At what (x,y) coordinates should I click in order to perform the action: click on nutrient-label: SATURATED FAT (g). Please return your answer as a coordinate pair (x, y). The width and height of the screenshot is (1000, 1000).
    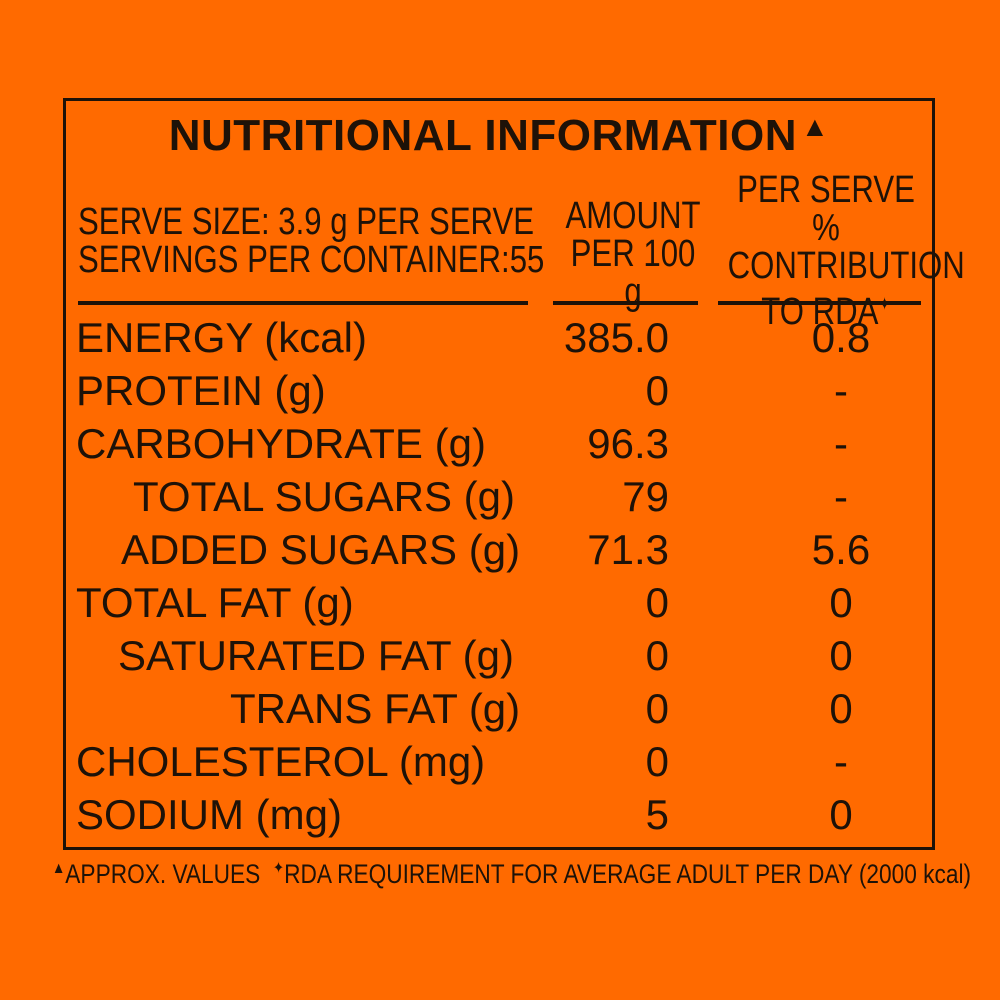
    Looking at the image, I should click on (316, 655).